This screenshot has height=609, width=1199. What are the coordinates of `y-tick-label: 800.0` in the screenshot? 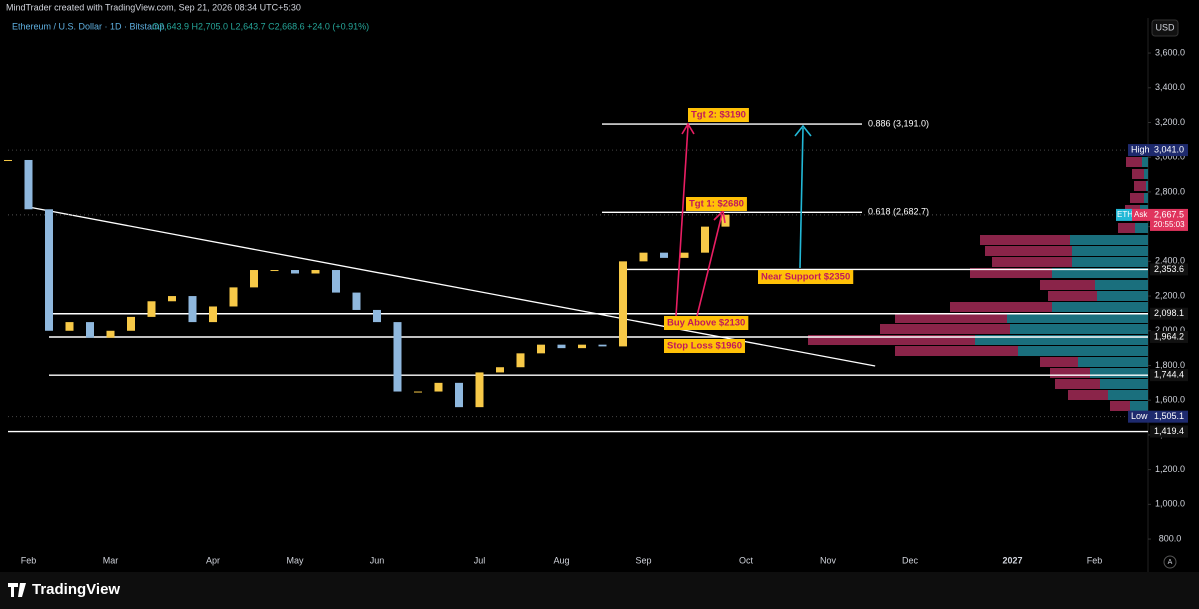 It's located at (1170, 538).